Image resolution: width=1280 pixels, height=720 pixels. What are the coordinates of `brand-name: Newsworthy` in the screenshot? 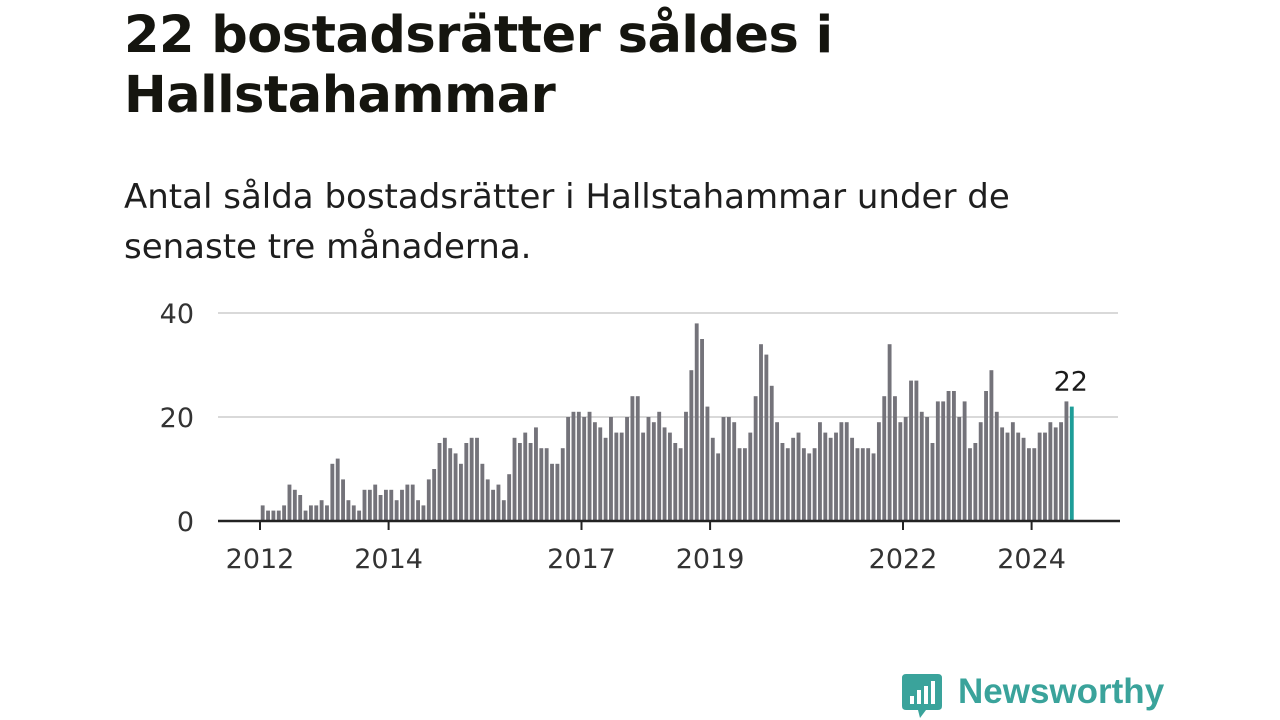 It's located at (1061, 691).